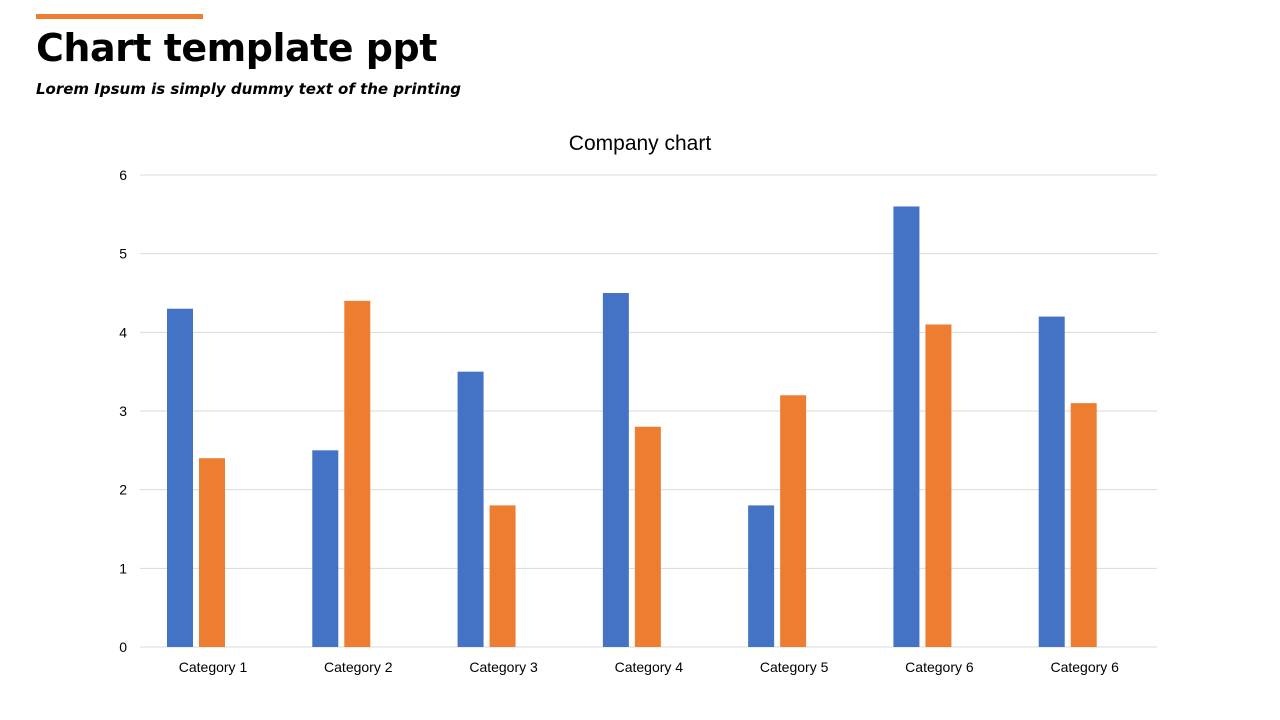 The image size is (1280, 720). Describe the element at coordinates (123, 332) in the screenshot. I see `y-tick-label: 4` at that location.